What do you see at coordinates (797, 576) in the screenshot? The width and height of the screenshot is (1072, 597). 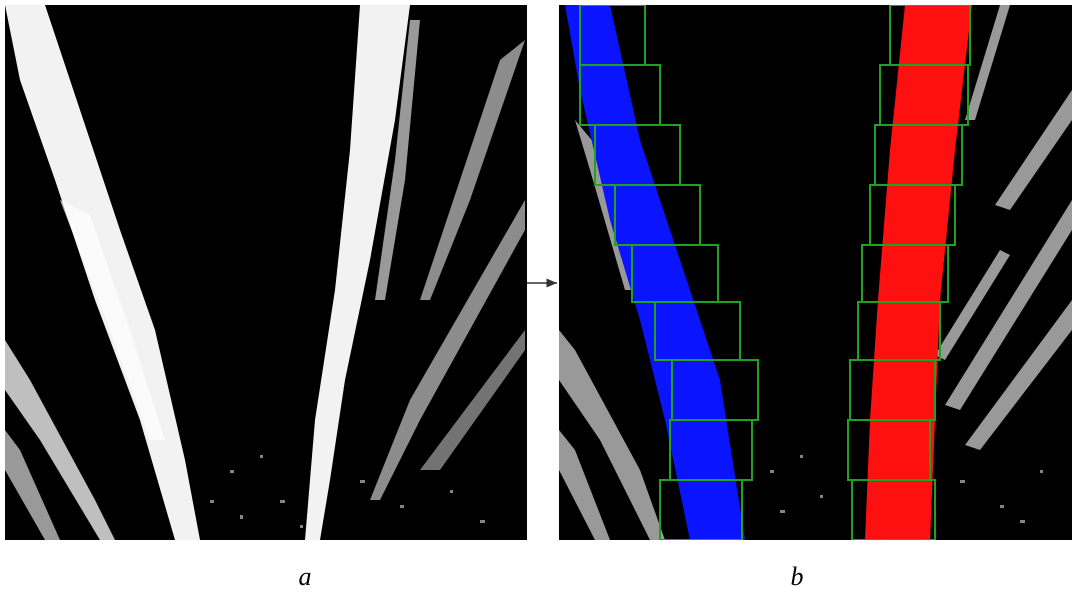 I see `panel-label: b` at bounding box center [797, 576].